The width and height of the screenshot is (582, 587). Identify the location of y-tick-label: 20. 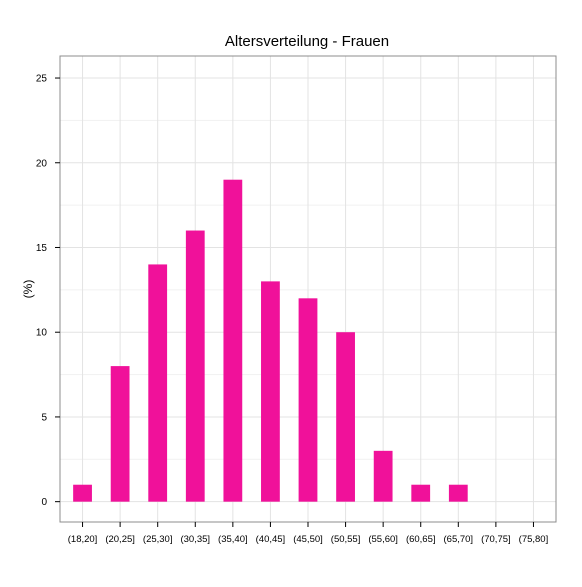
(42, 163).